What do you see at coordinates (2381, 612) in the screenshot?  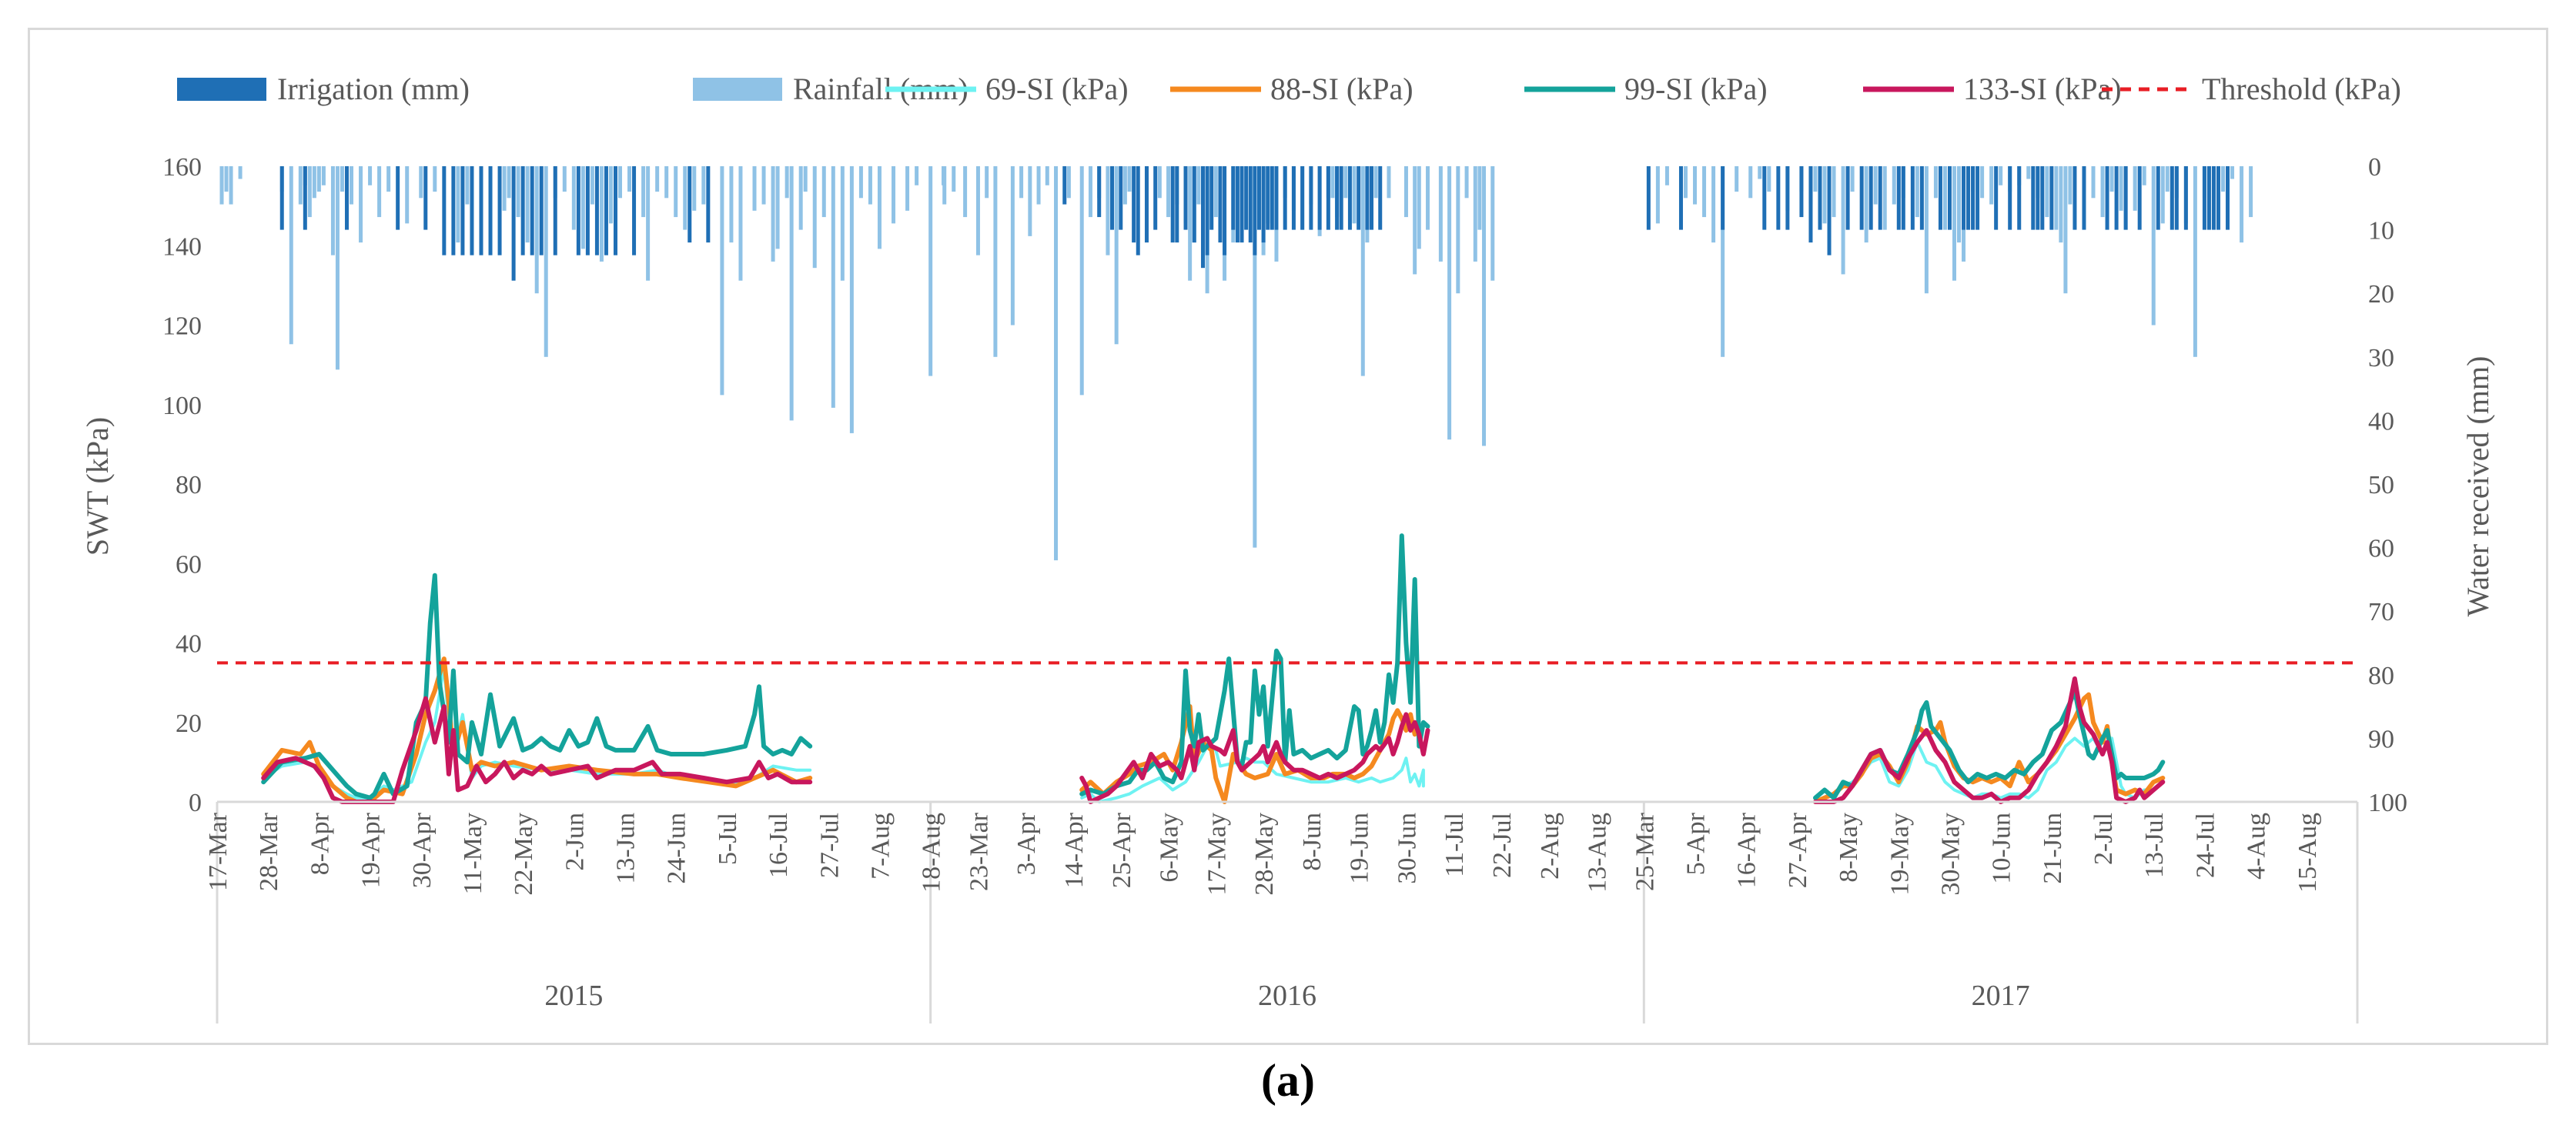 I see `y2-tick-label: 70` at bounding box center [2381, 612].